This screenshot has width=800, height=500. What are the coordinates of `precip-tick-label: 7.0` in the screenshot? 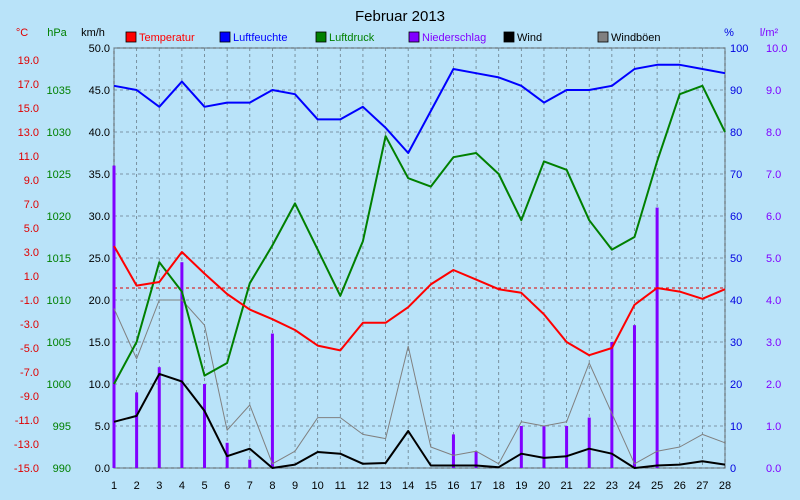 It's located at (773, 175).